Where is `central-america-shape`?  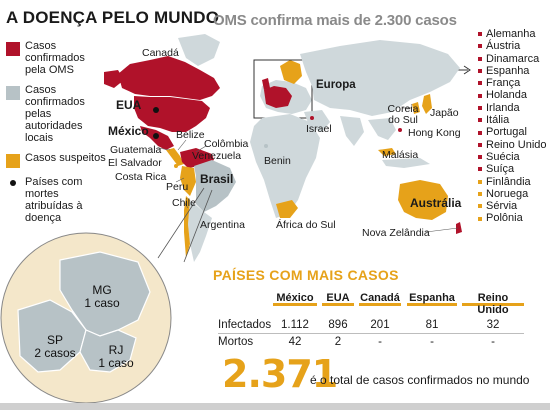 central-america-shape is located at coordinates (175, 157).